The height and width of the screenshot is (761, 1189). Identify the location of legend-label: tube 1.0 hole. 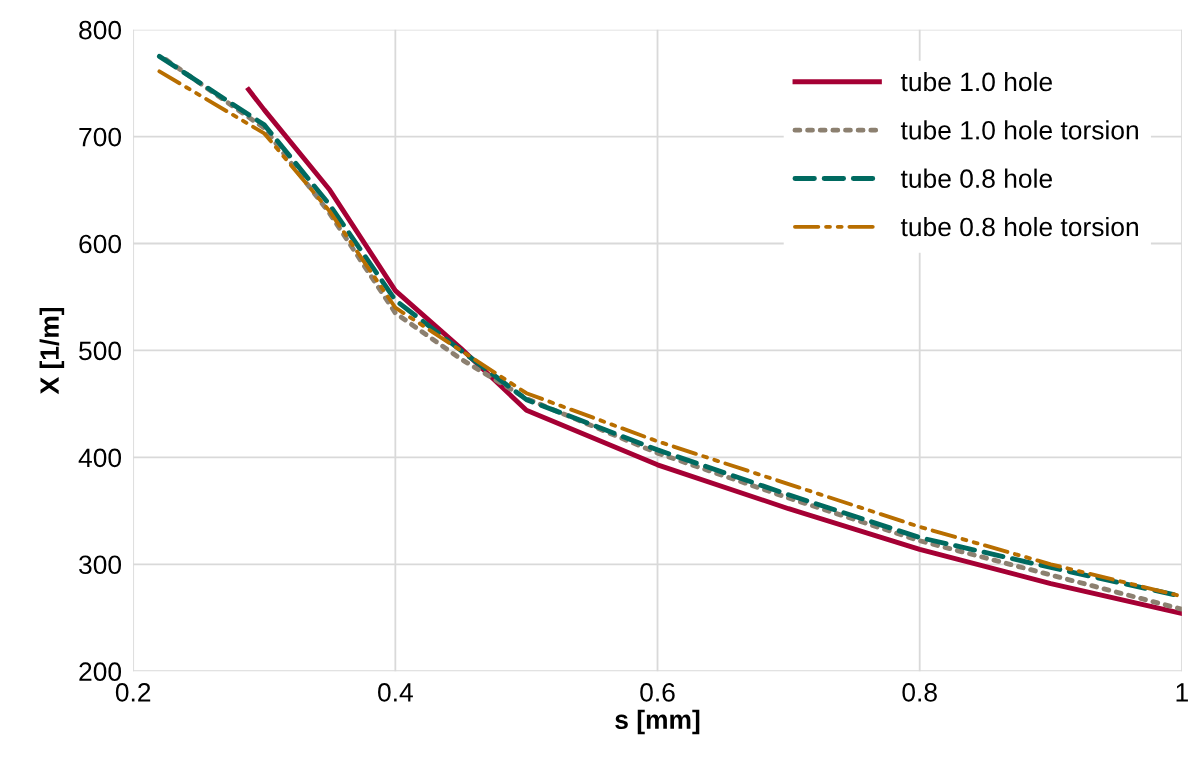
(976, 81).